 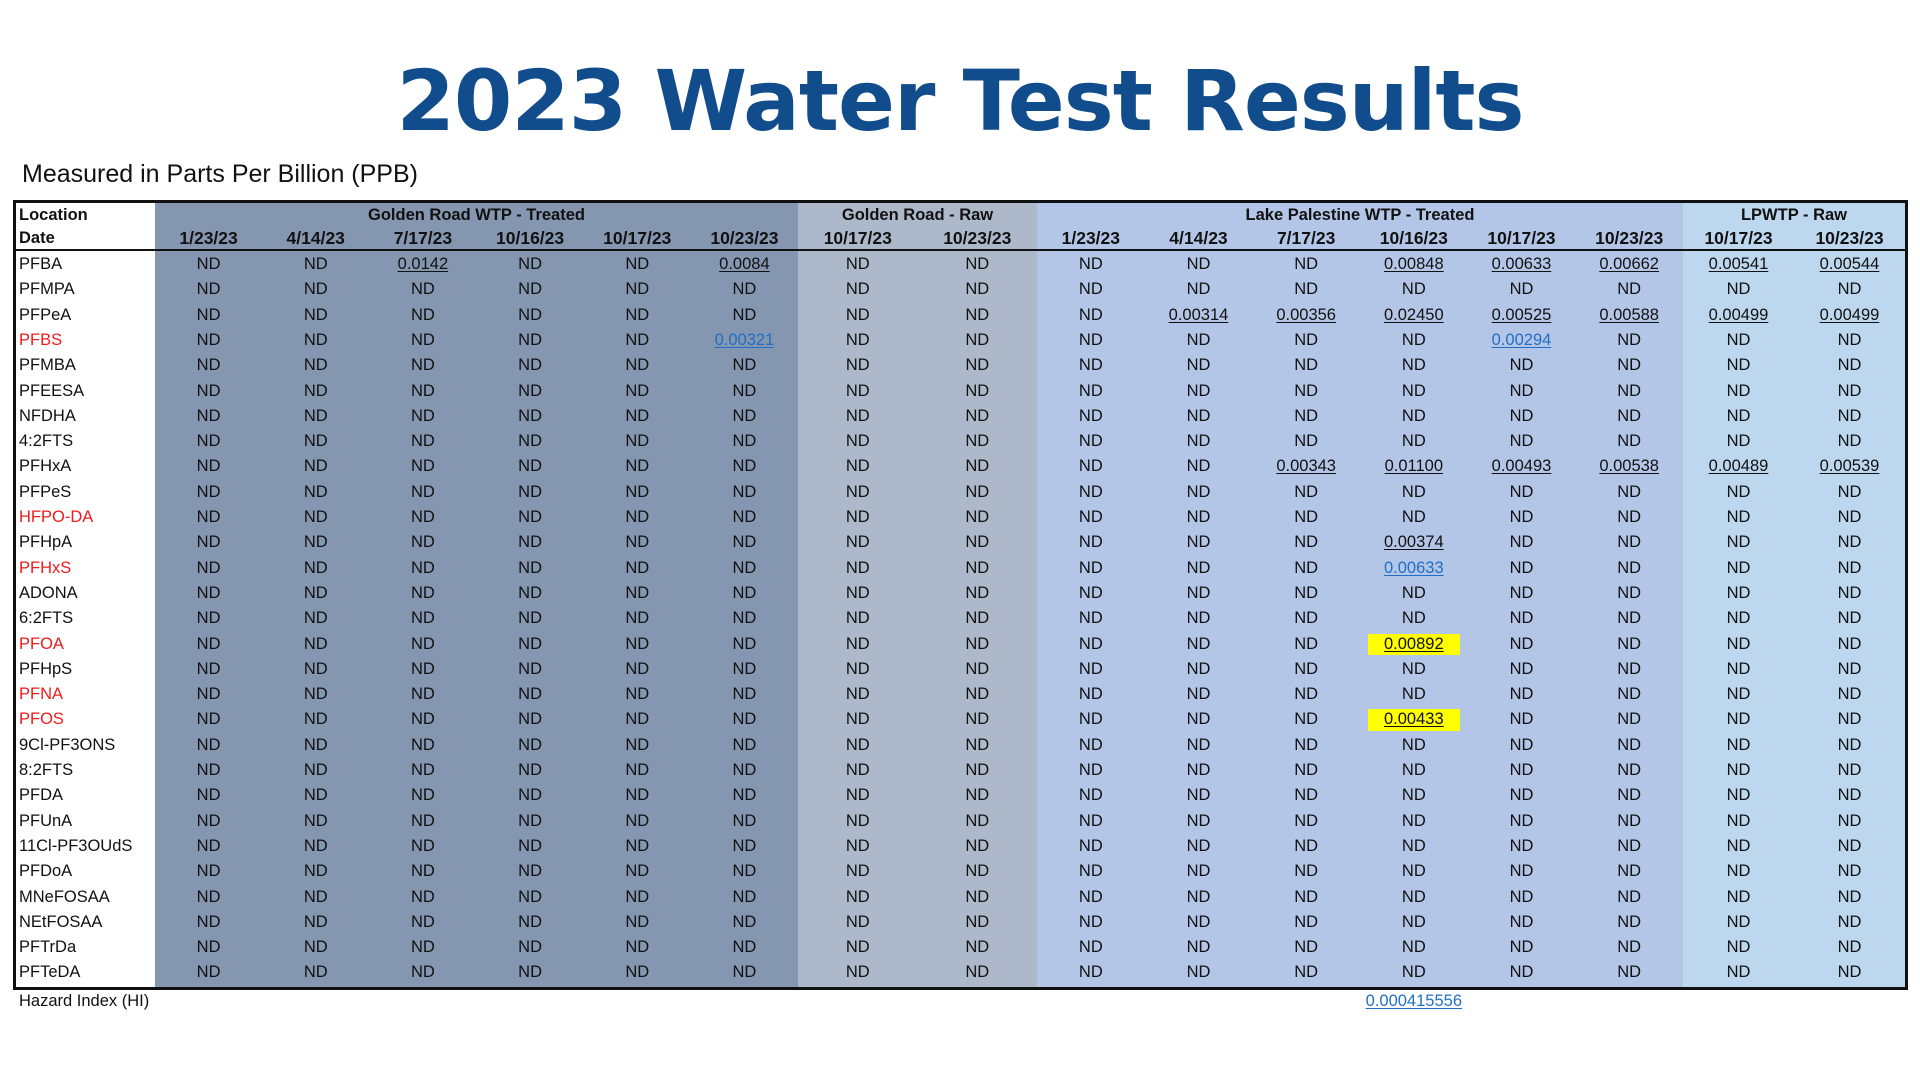 I want to click on table-row: PFPeS ND ND ND ND ND ND ND ND ND ND ND ND ND ND ND ND, so click(x=960, y=492).